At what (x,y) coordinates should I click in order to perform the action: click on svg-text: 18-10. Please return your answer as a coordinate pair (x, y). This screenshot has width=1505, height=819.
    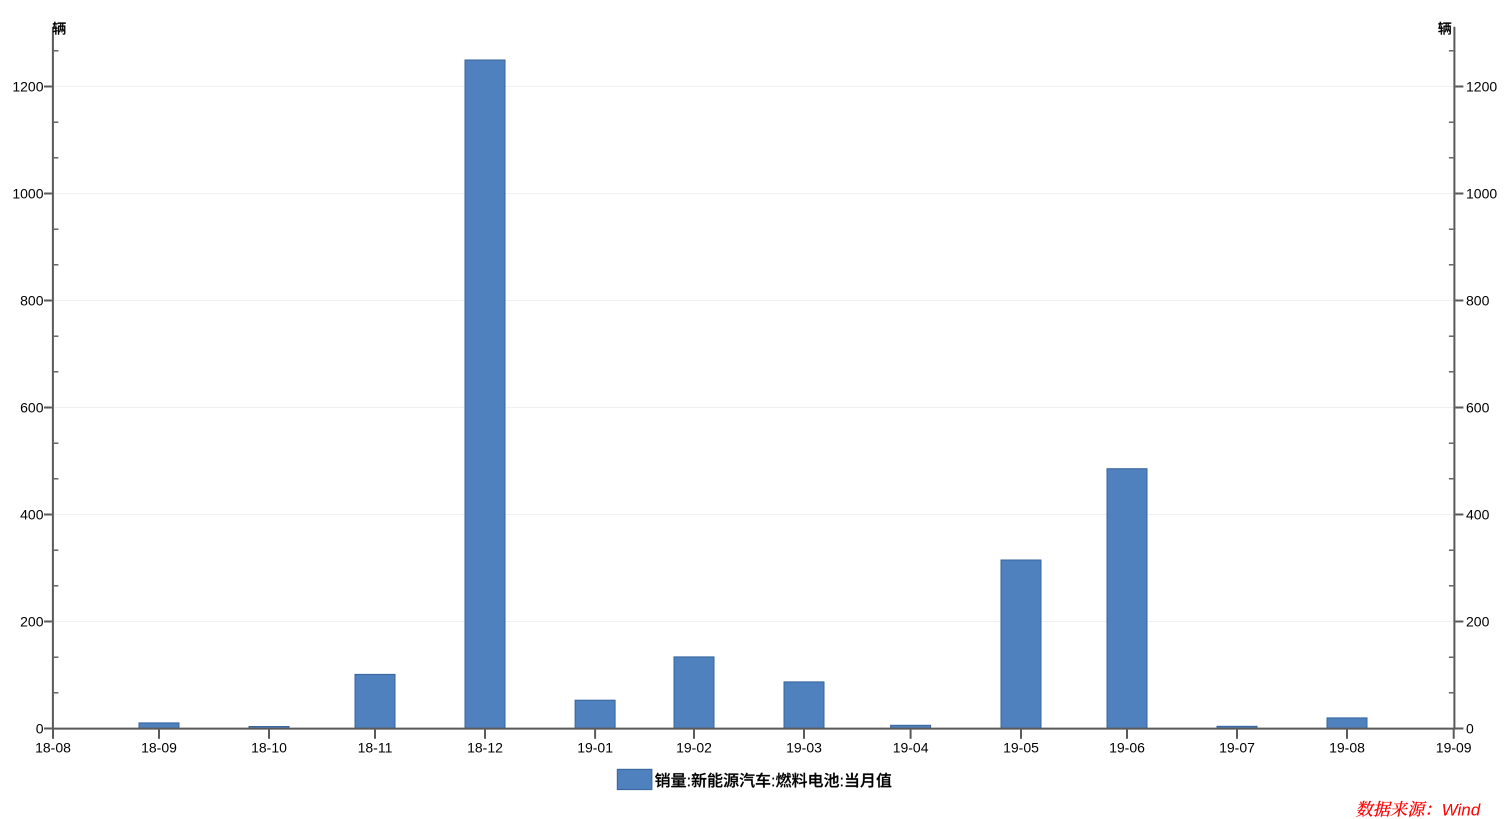
    Looking at the image, I should click on (269, 748).